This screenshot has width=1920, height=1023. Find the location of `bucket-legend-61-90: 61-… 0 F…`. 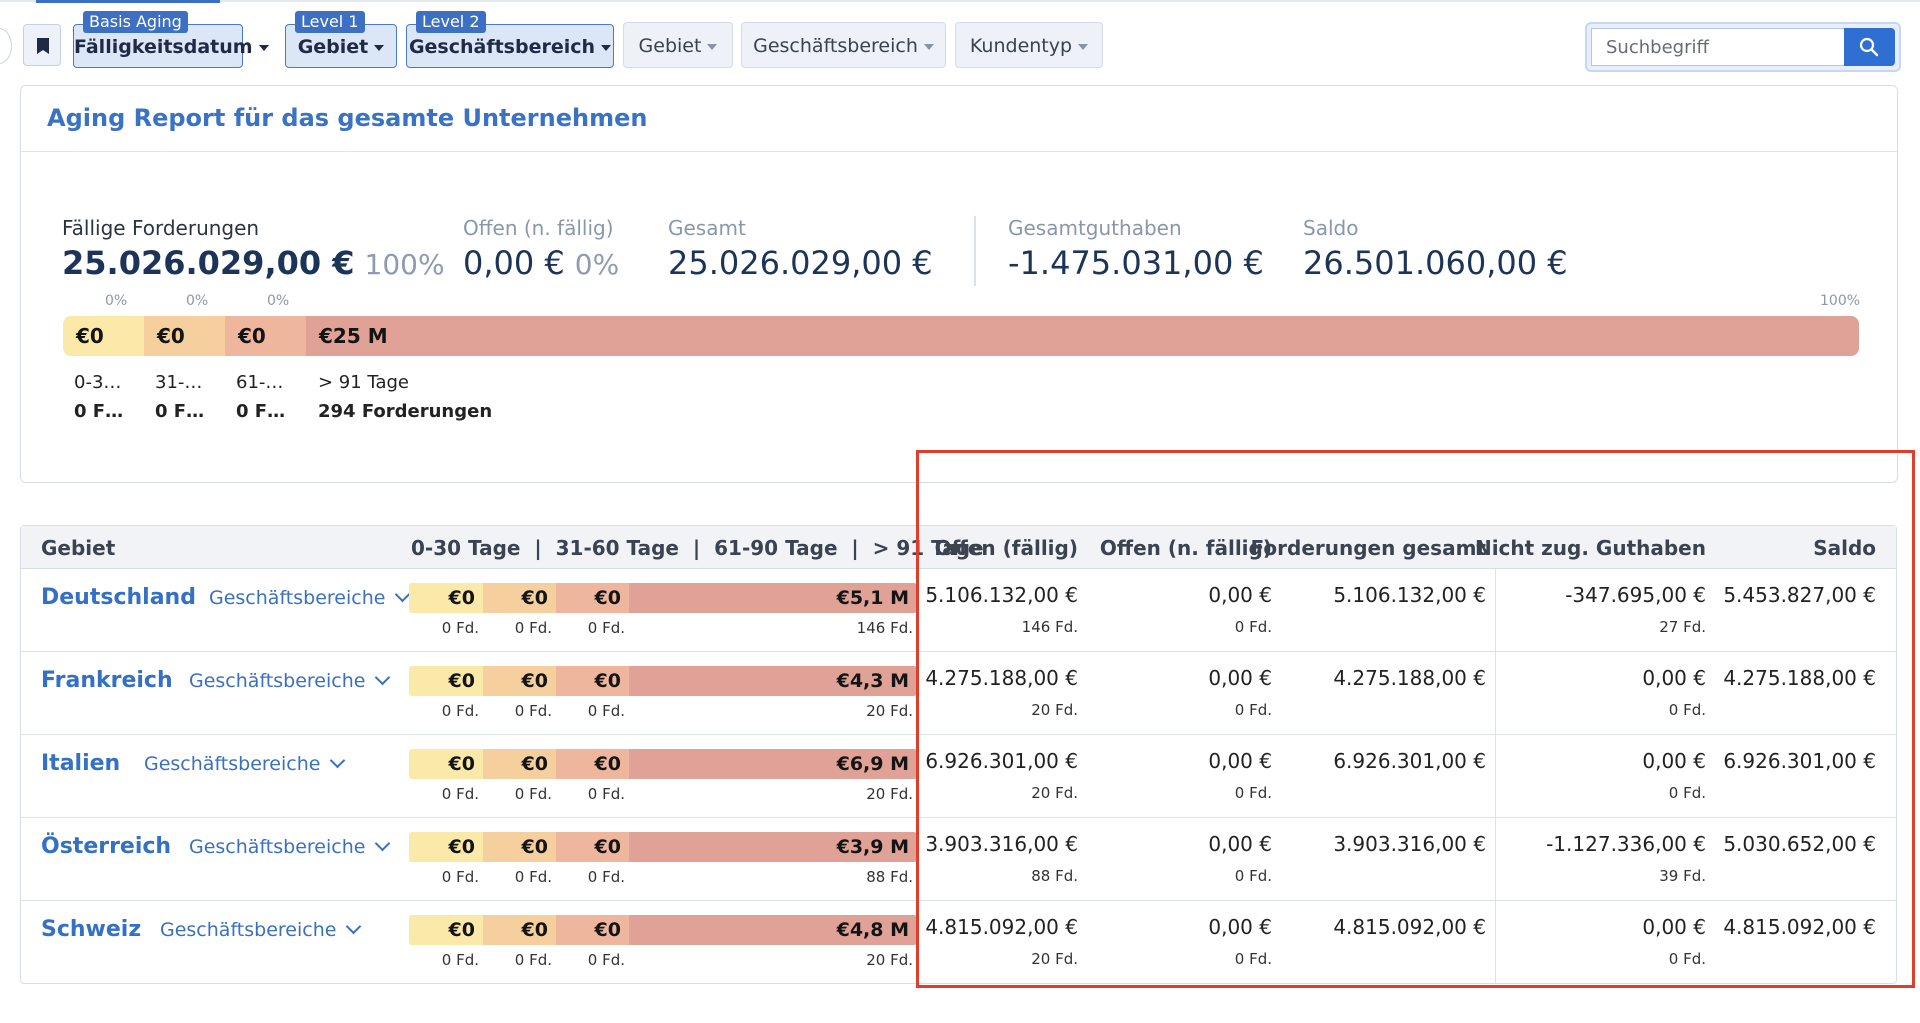

bucket-legend-61-90: 61-… 0 F… is located at coordinates (260, 397).